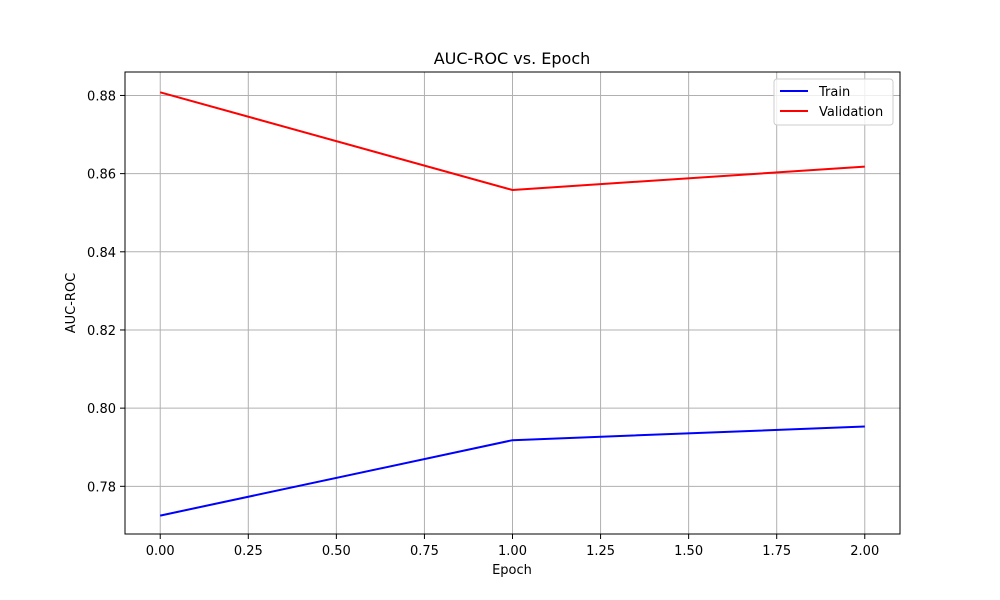 The height and width of the screenshot is (600, 1000). Describe the element at coordinates (424, 551) in the screenshot. I see `x-tick-label: 0.75` at that location.